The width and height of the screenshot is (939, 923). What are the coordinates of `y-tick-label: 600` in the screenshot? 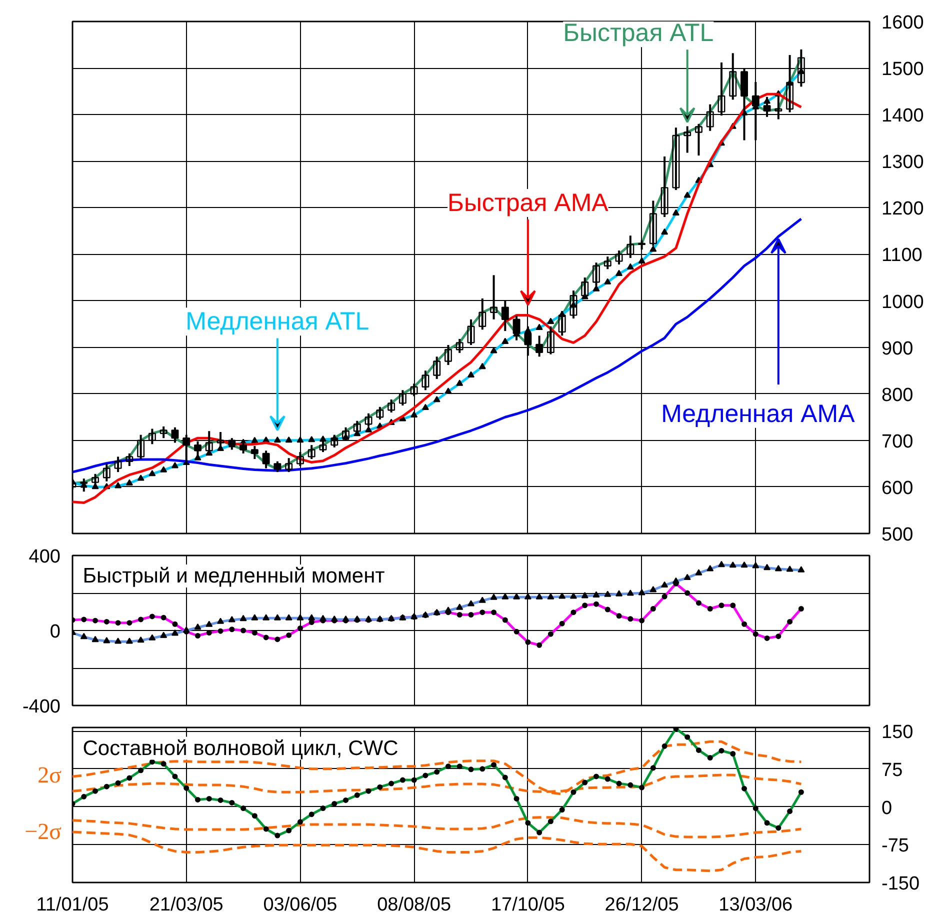 It's located at (898, 488).